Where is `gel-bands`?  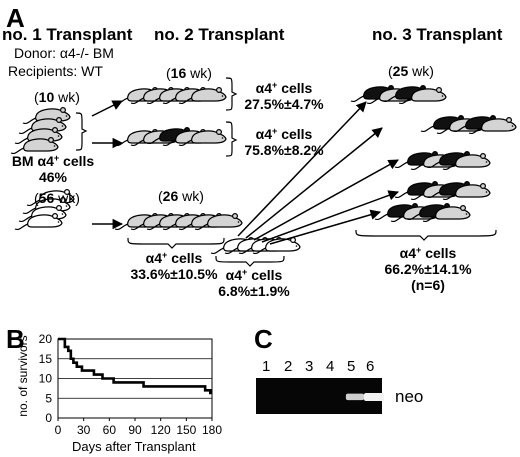 gel-bands is located at coordinates (364, 397).